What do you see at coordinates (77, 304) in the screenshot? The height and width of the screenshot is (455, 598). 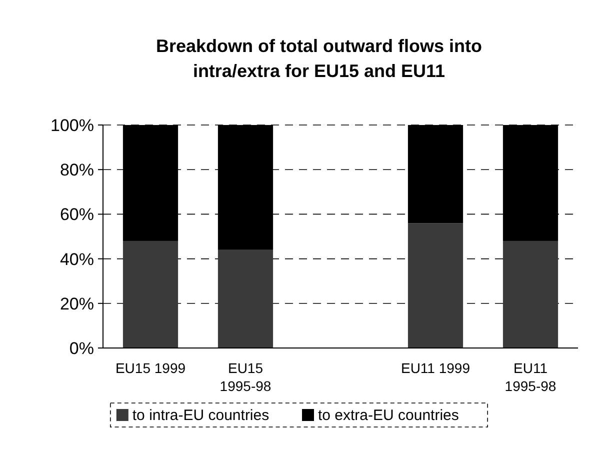 I see `y-tick-label: 20%` at bounding box center [77, 304].